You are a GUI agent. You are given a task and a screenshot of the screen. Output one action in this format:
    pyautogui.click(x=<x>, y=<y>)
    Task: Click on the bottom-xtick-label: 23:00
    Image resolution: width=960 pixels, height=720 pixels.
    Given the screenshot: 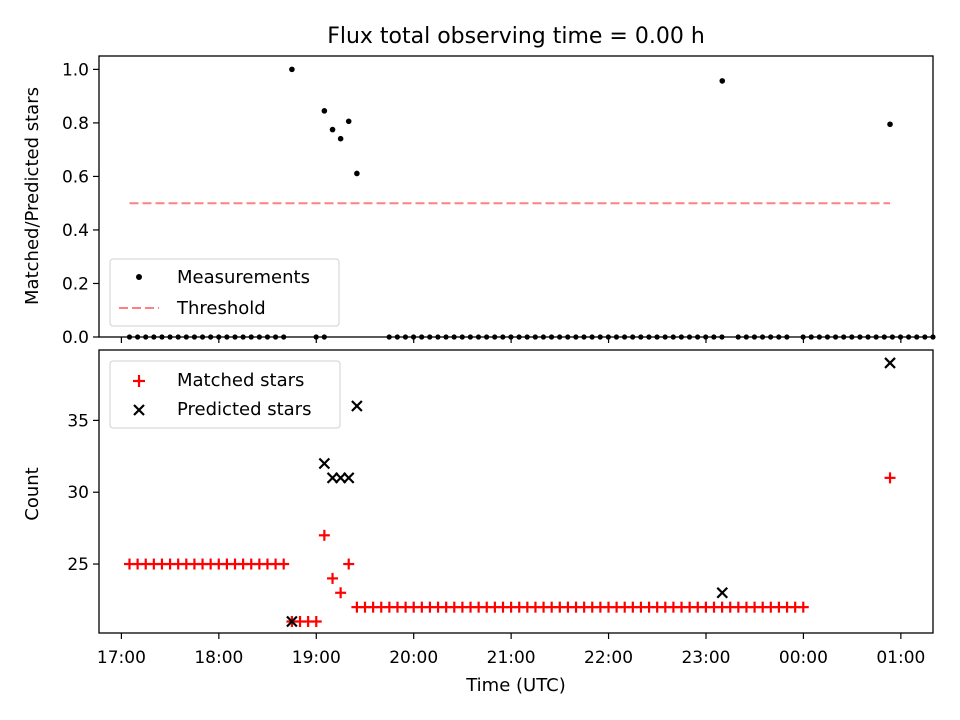 What is the action you would take?
    pyautogui.click(x=705, y=658)
    